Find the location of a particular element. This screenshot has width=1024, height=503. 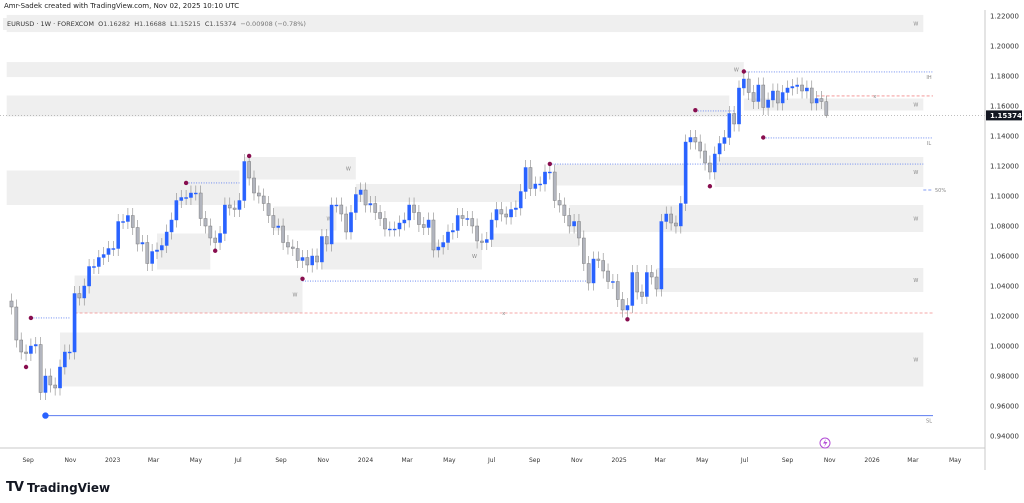

price-tick-label: 1.16000 is located at coordinates (1004, 107).